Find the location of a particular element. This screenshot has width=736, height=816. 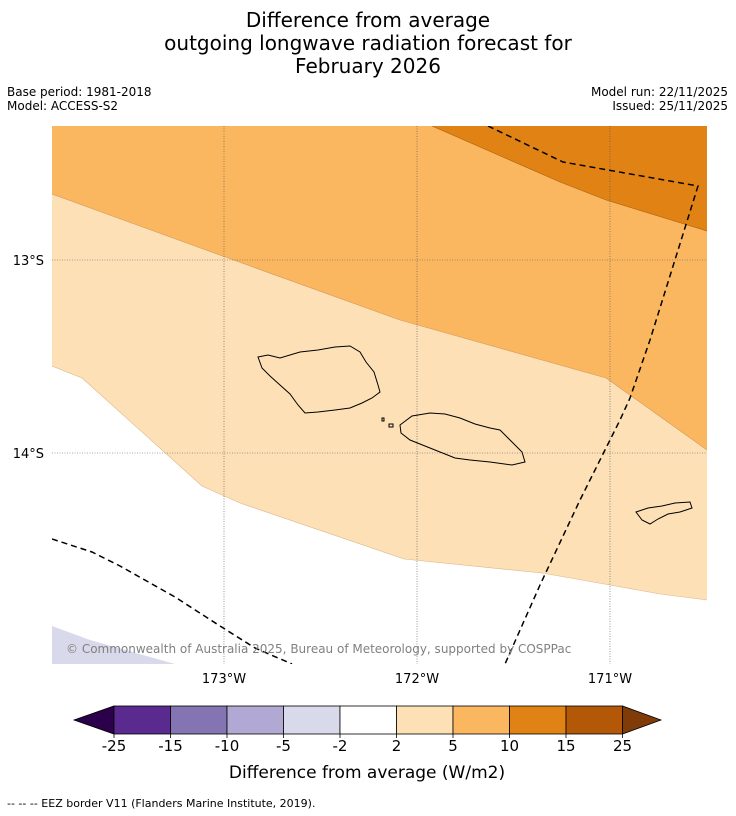

base-period: Base period: 1981-2018 is located at coordinates (79, 92).